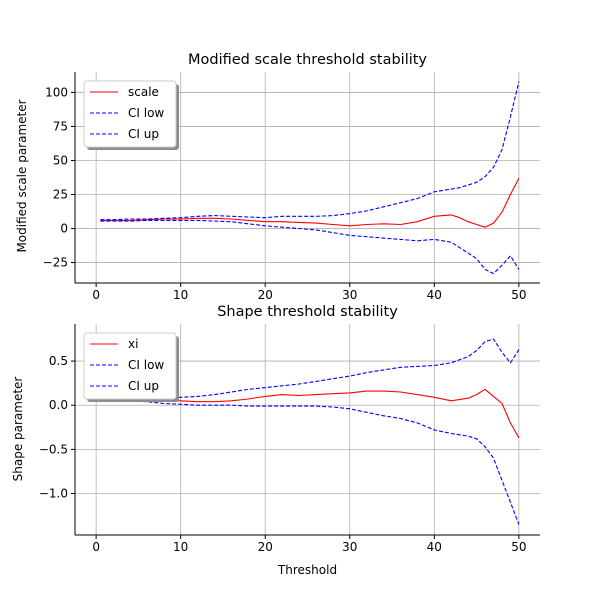 This screenshot has width=600, height=600. What do you see at coordinates (58, 405) in the screenshot?
I see `shape-y-tick-label: 0.0` at bounding box center [58, 405].